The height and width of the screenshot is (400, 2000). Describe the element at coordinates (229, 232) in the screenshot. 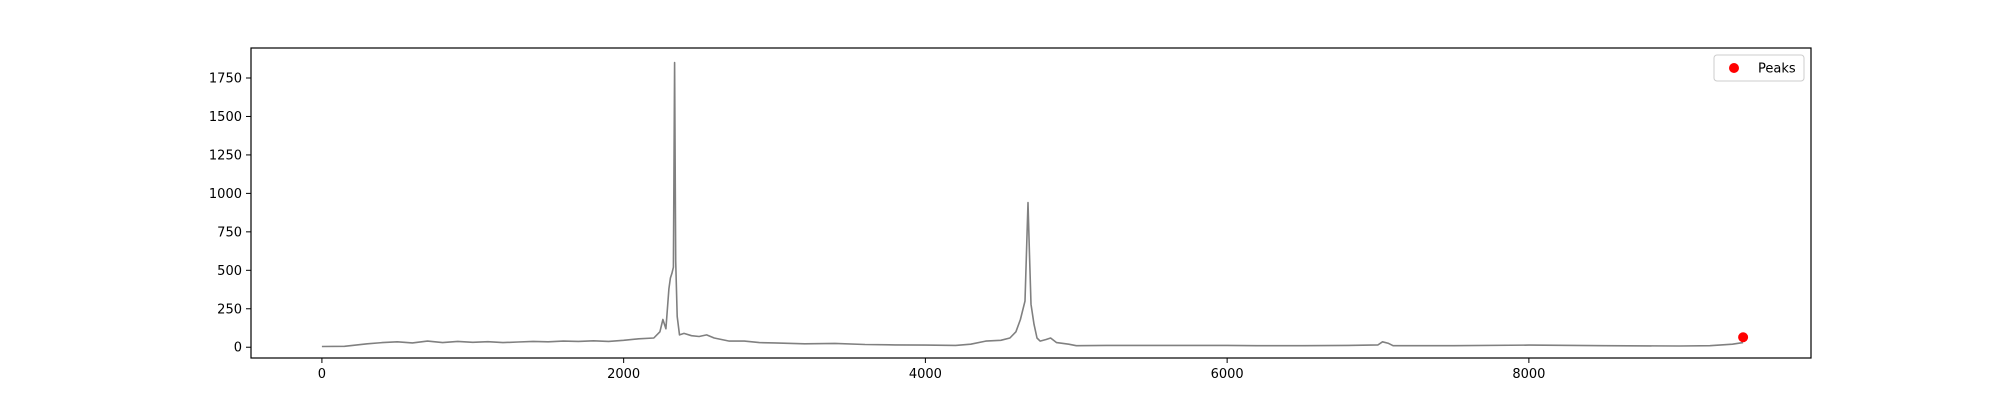

I see `y-tick-label: 750` at that location.